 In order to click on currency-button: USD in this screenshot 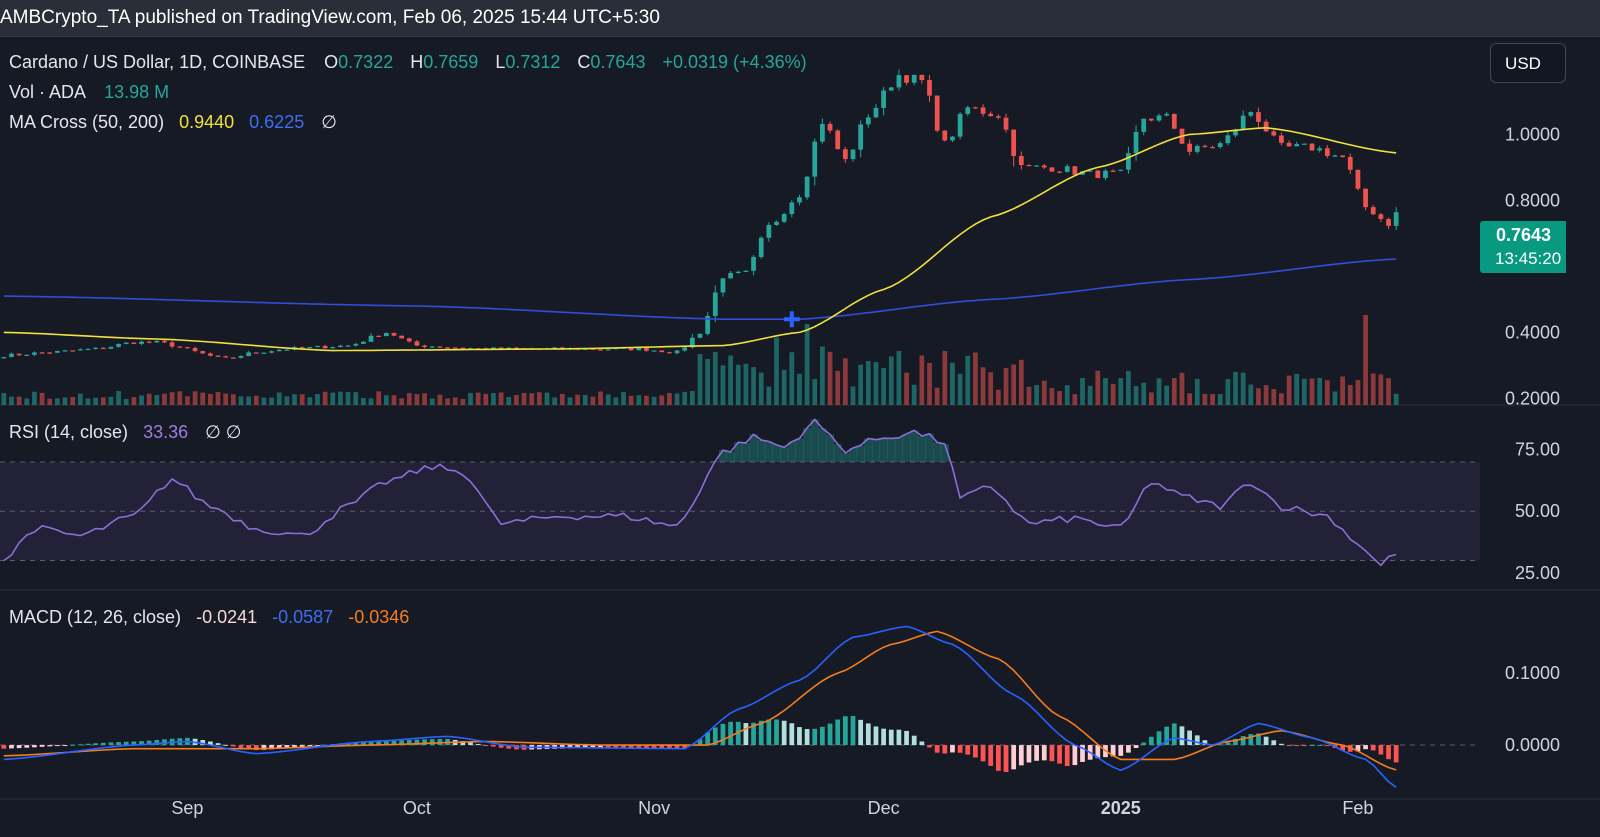, I will do `click(1528, 63)`.